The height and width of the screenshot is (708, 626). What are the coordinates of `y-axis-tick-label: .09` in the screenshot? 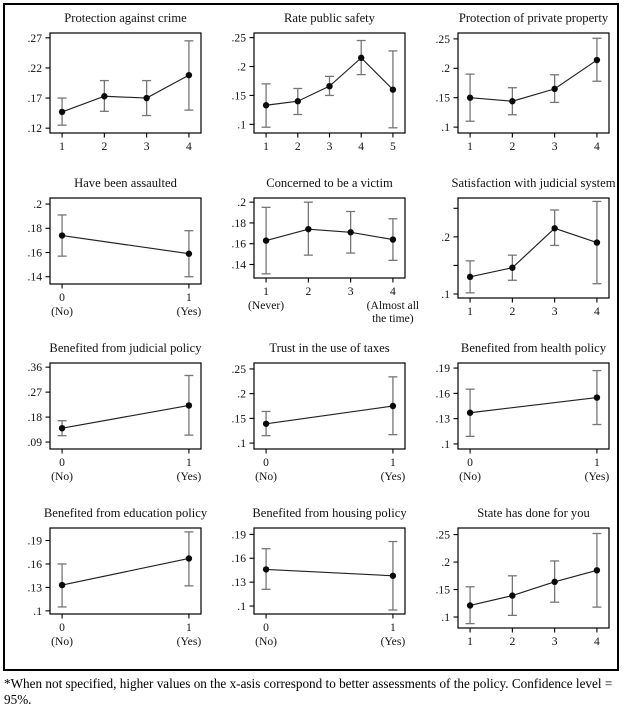 It's located at (35, 442).